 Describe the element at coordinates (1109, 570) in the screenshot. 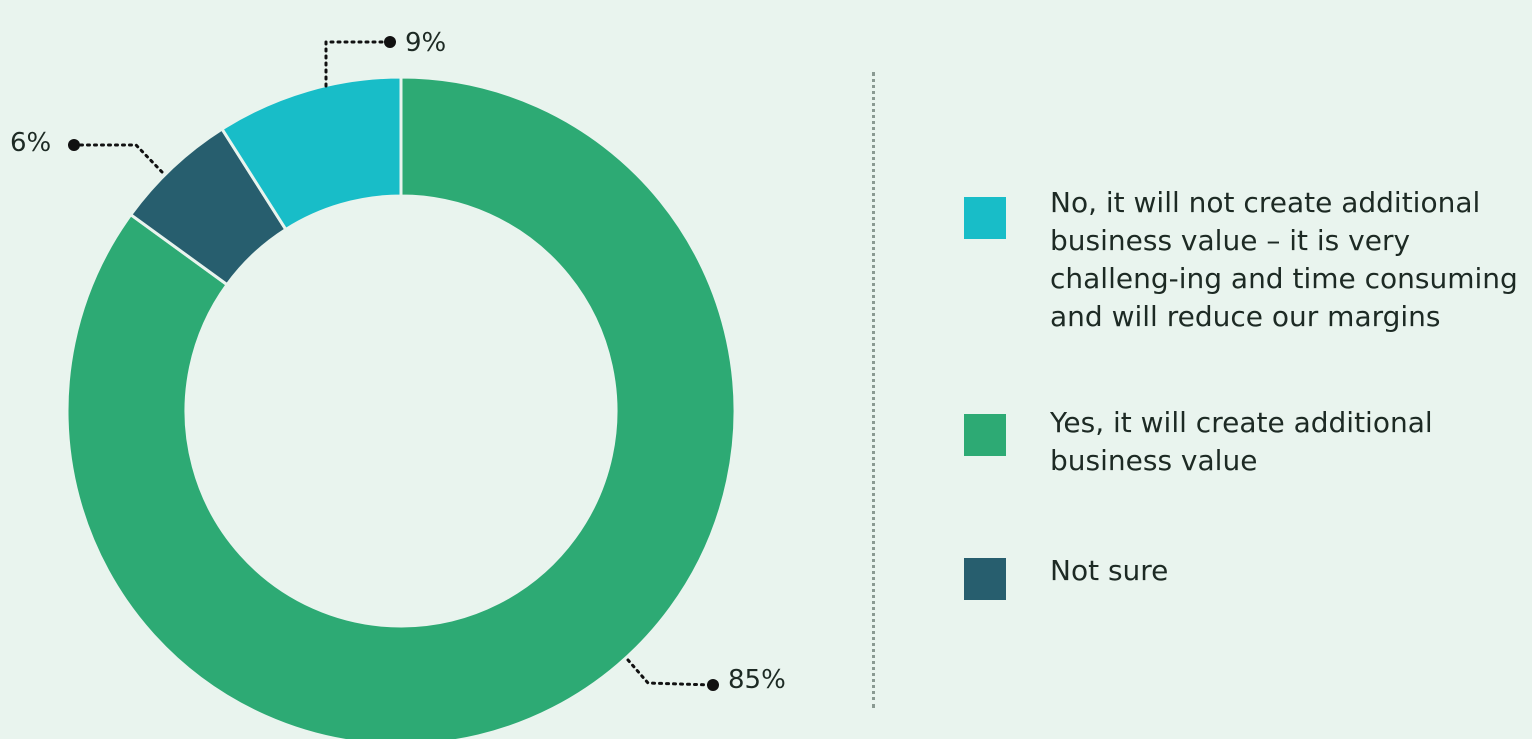

I see `legend-label-not-sure: Not sure` at that location.